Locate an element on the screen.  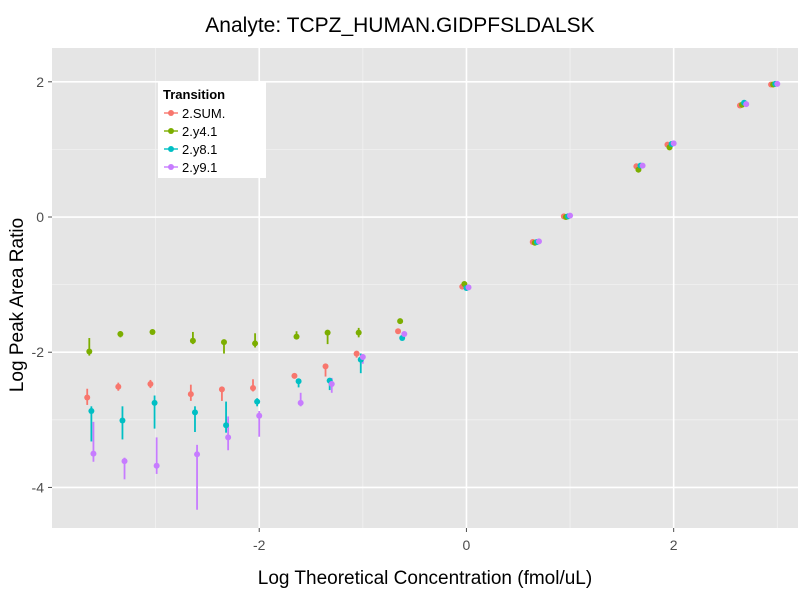
chart-title: Analyte: TCPZ_HUMAN.GIDPFSLDALSK is located at coordinates (400, 25).